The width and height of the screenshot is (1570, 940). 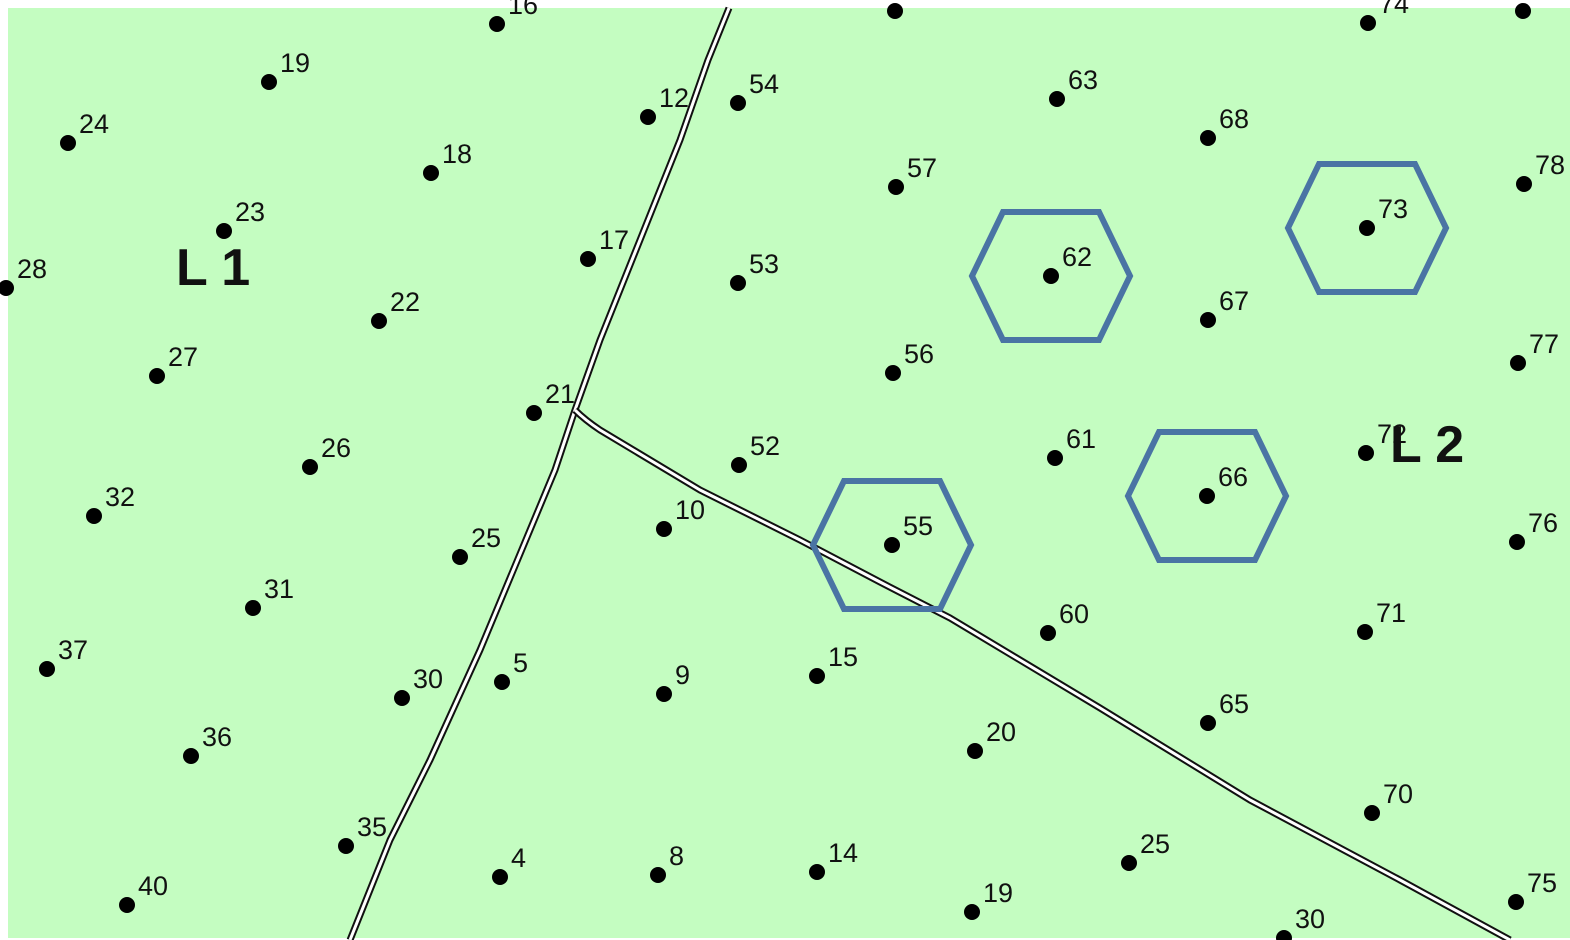 What do you see at coordinates (94, 124) in the screenshot?
I see `point-label: 24` at bounding box center [94, 124].